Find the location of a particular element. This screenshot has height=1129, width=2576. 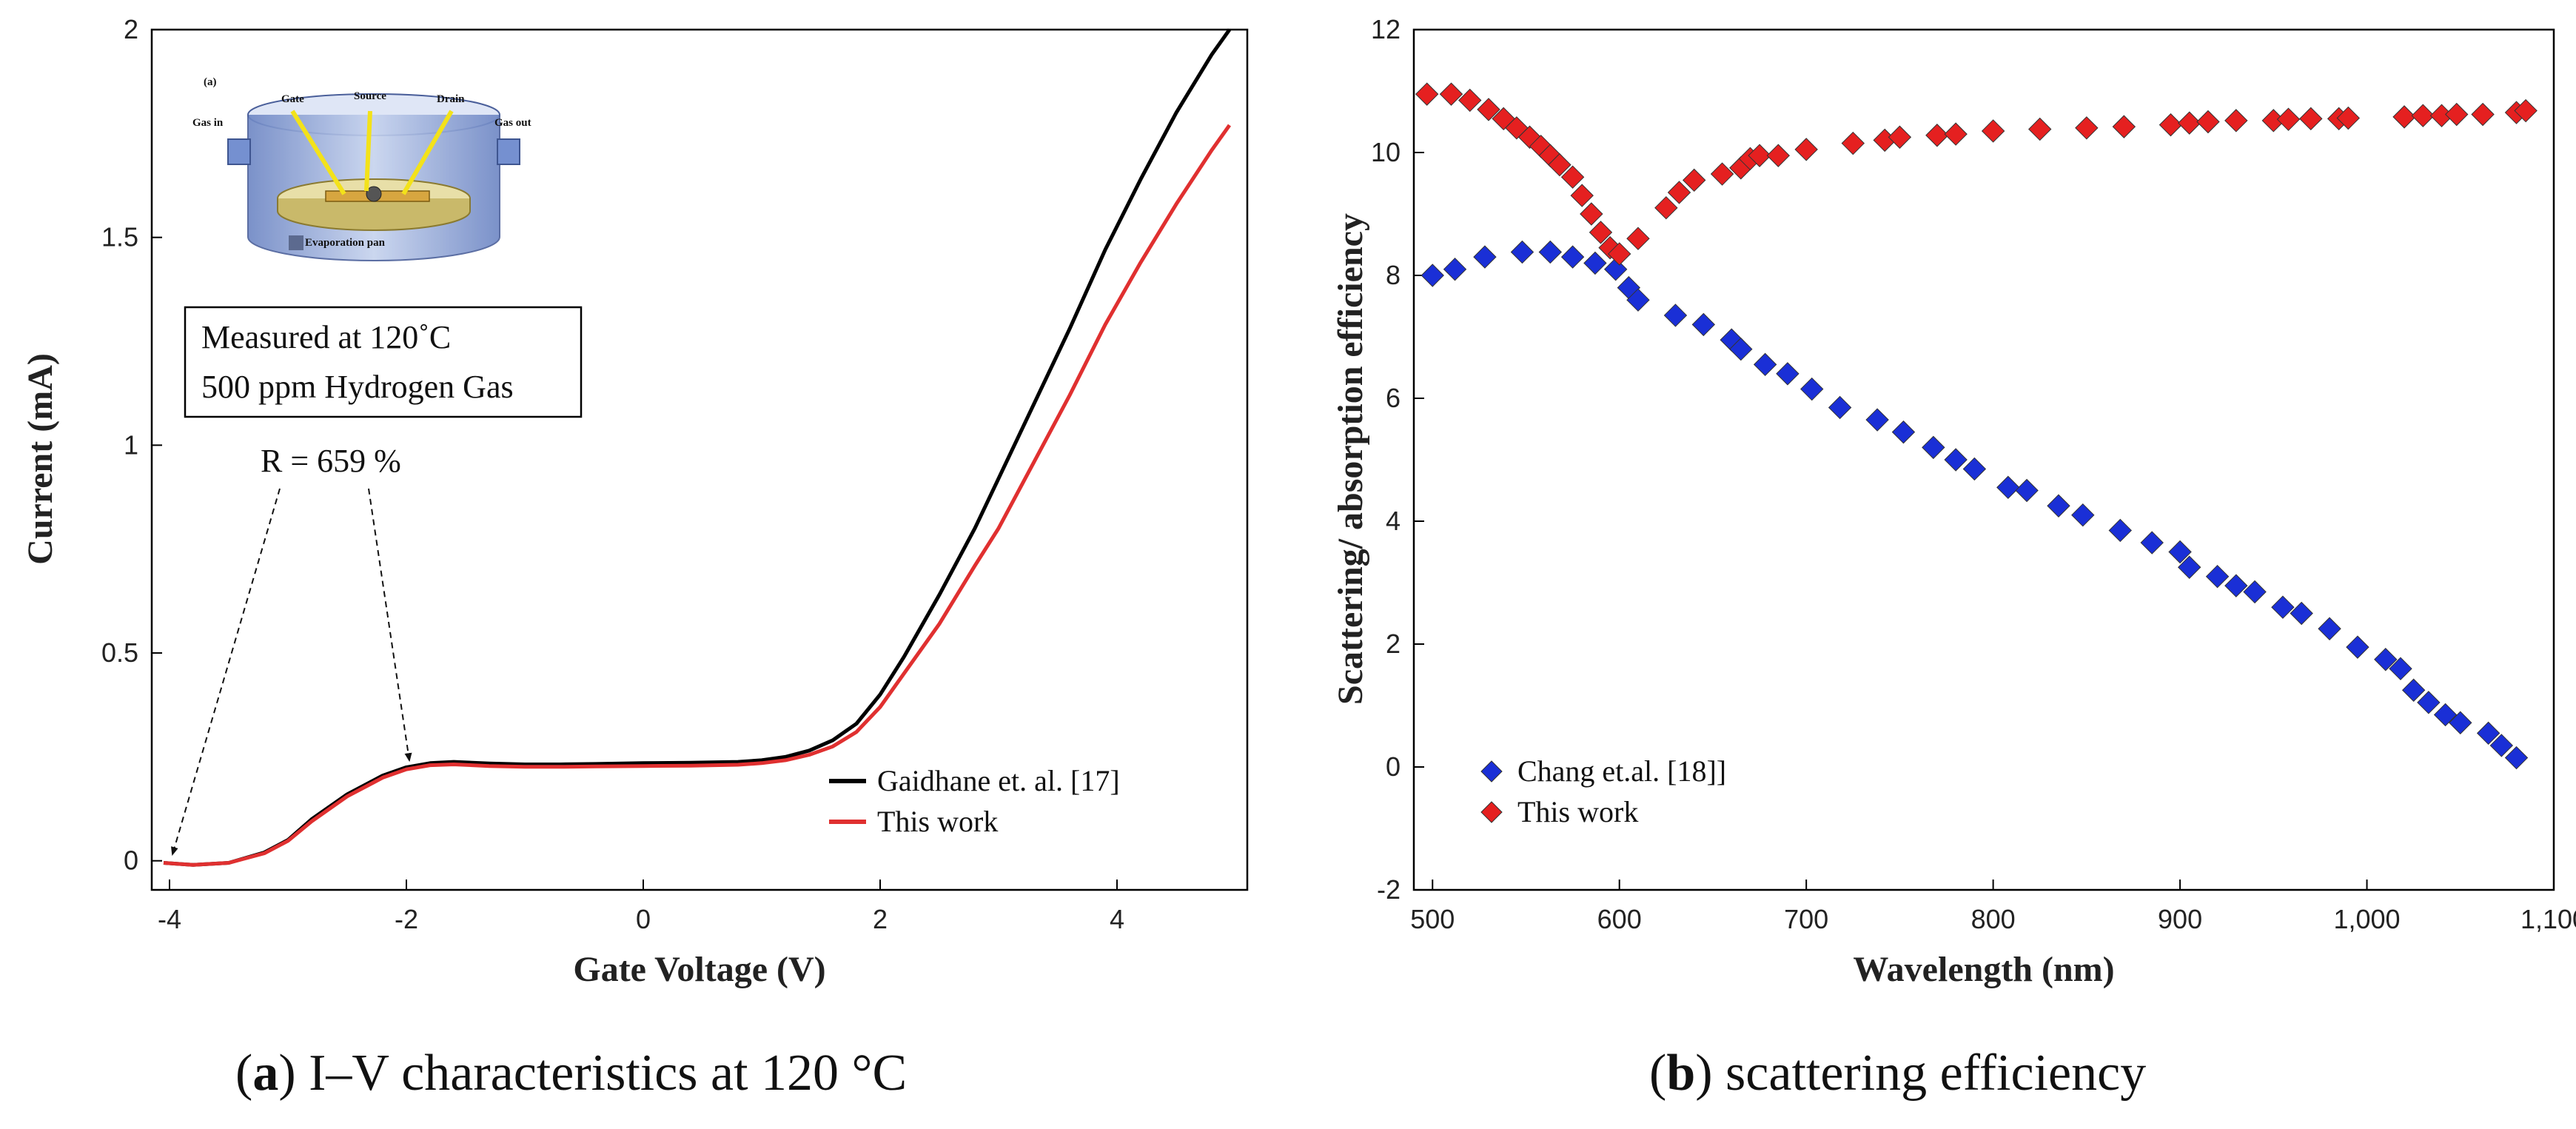

caption-b-text: ) scattering efficiency is located at coordinates (1921, 1073).